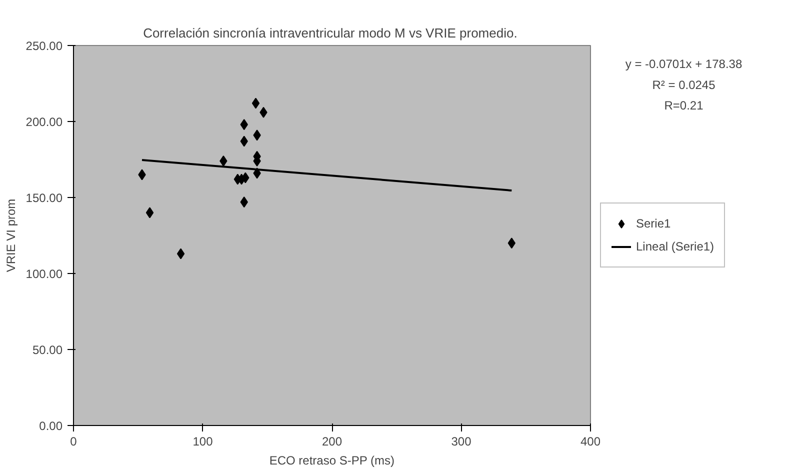 The height and width of the screenshot is (476, 795). Describe the element at coordinates (653, 223) in the screenshot. I see `legend-label: Serie1` at that location.